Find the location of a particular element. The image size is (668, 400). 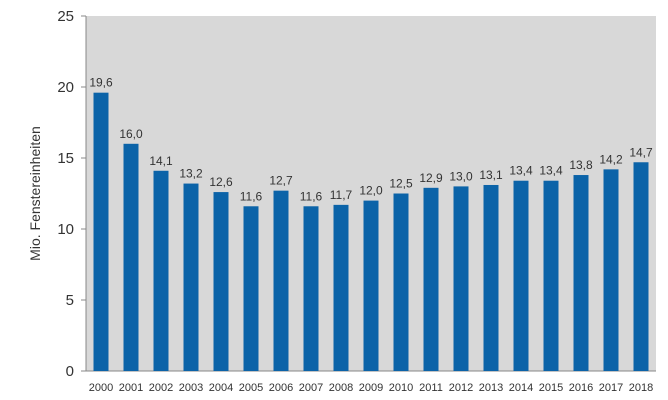

data-label-2000: 19,6 is located at coordinates (101, 83).